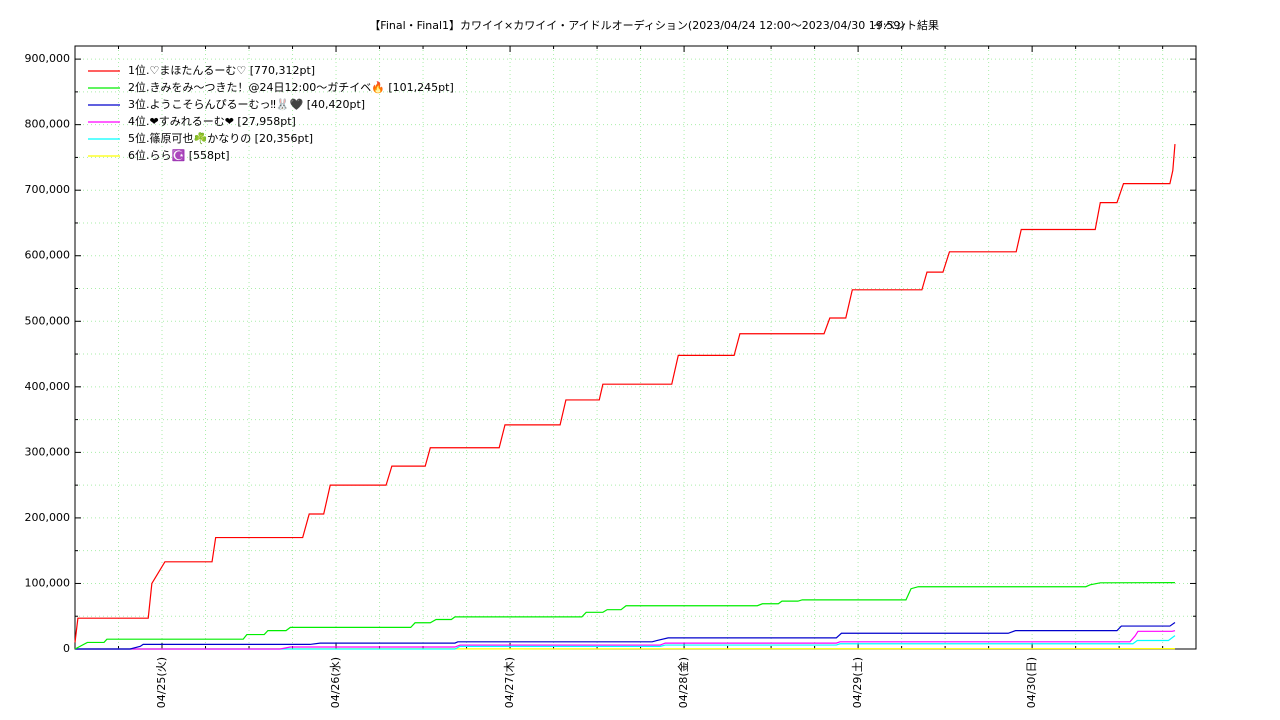  Describe the element at coordinates (48, 58) in the screenshot. I see `y-tick-label: 900,000` at that location.